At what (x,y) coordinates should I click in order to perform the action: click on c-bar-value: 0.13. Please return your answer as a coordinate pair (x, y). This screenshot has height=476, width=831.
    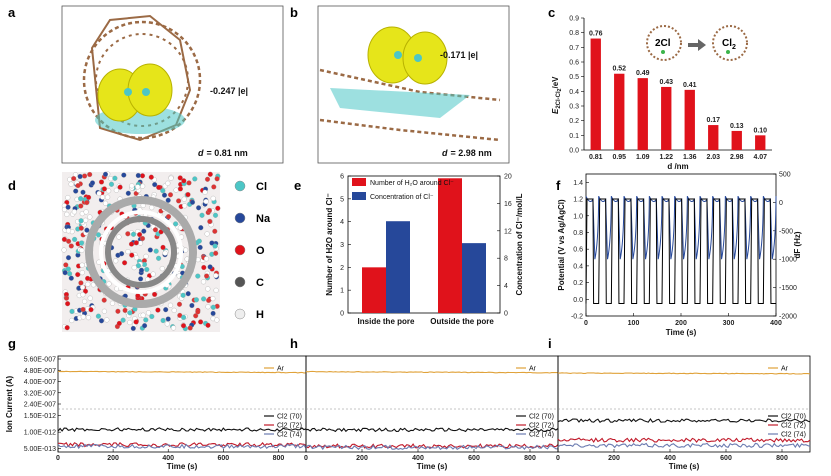
    Looking at the image, I should click on (737, 126).